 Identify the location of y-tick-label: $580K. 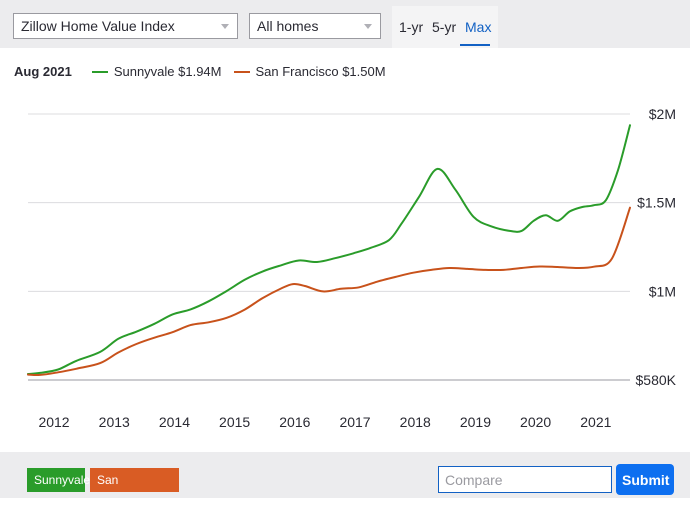
(656, 380).